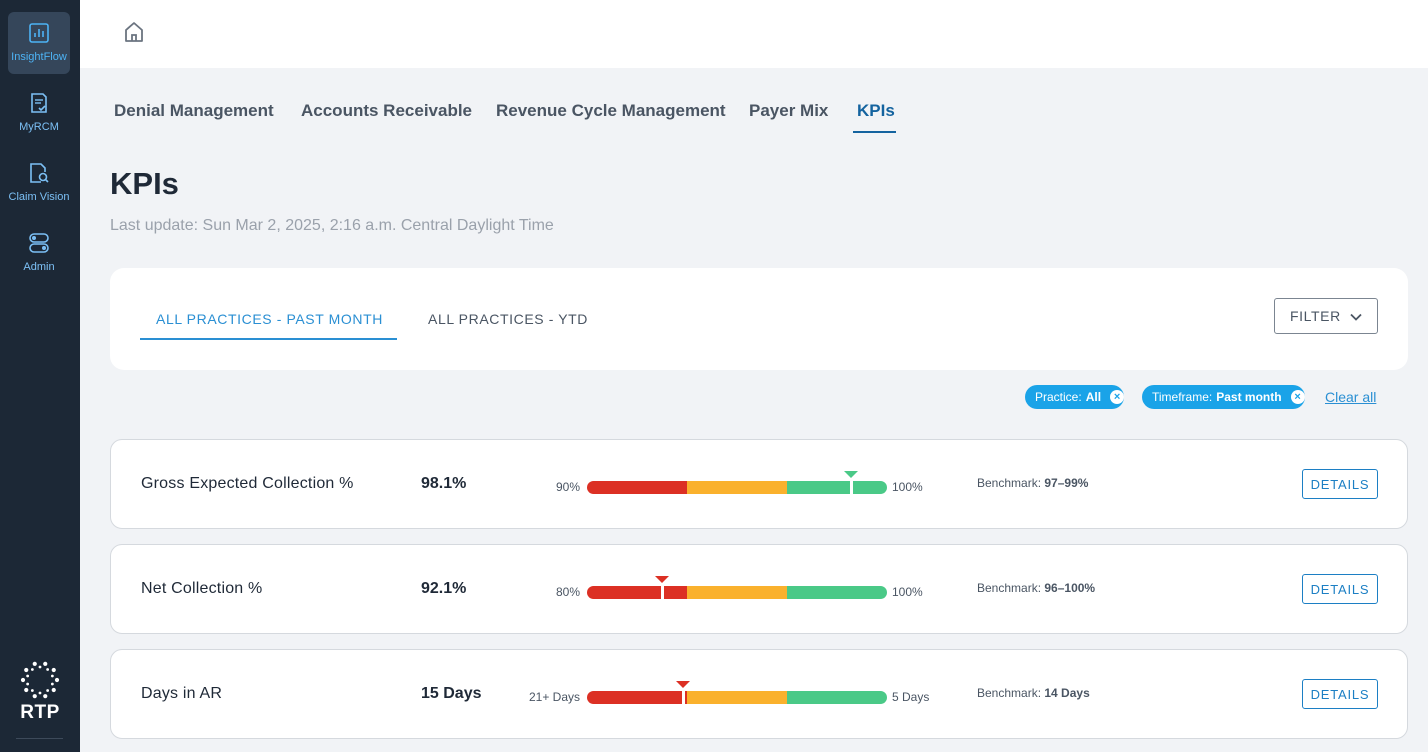  Describe the element at coordinates (39, 267) in the screenshot. I see `sidebar-item-label: Admin` at that location.